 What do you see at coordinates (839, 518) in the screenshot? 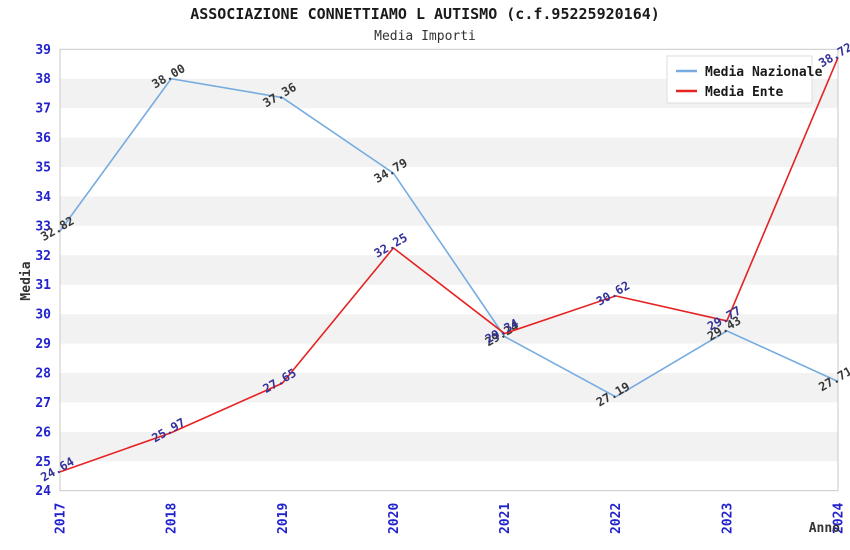
I see `x-tick-label: 2024` at bounding box center [839, 518].